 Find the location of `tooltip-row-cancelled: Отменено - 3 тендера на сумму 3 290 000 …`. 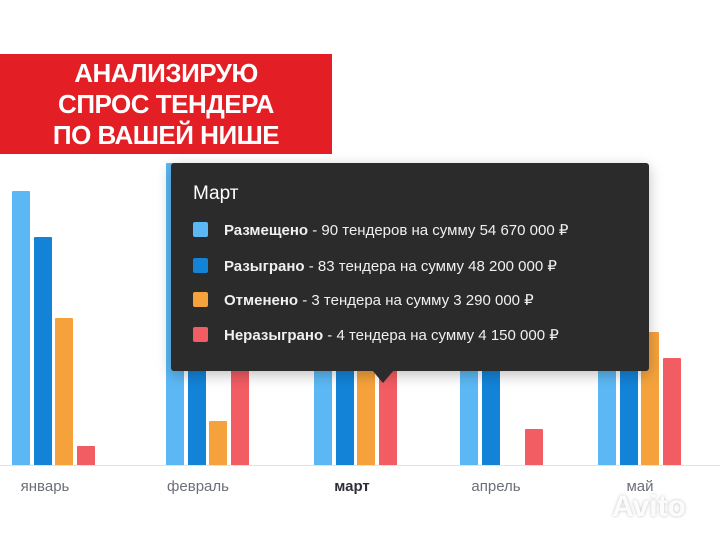

tooltip-row-cancelled: Отменено - 3 тендера на сумму 3 290 000 … is located at coordinates (363, 300).